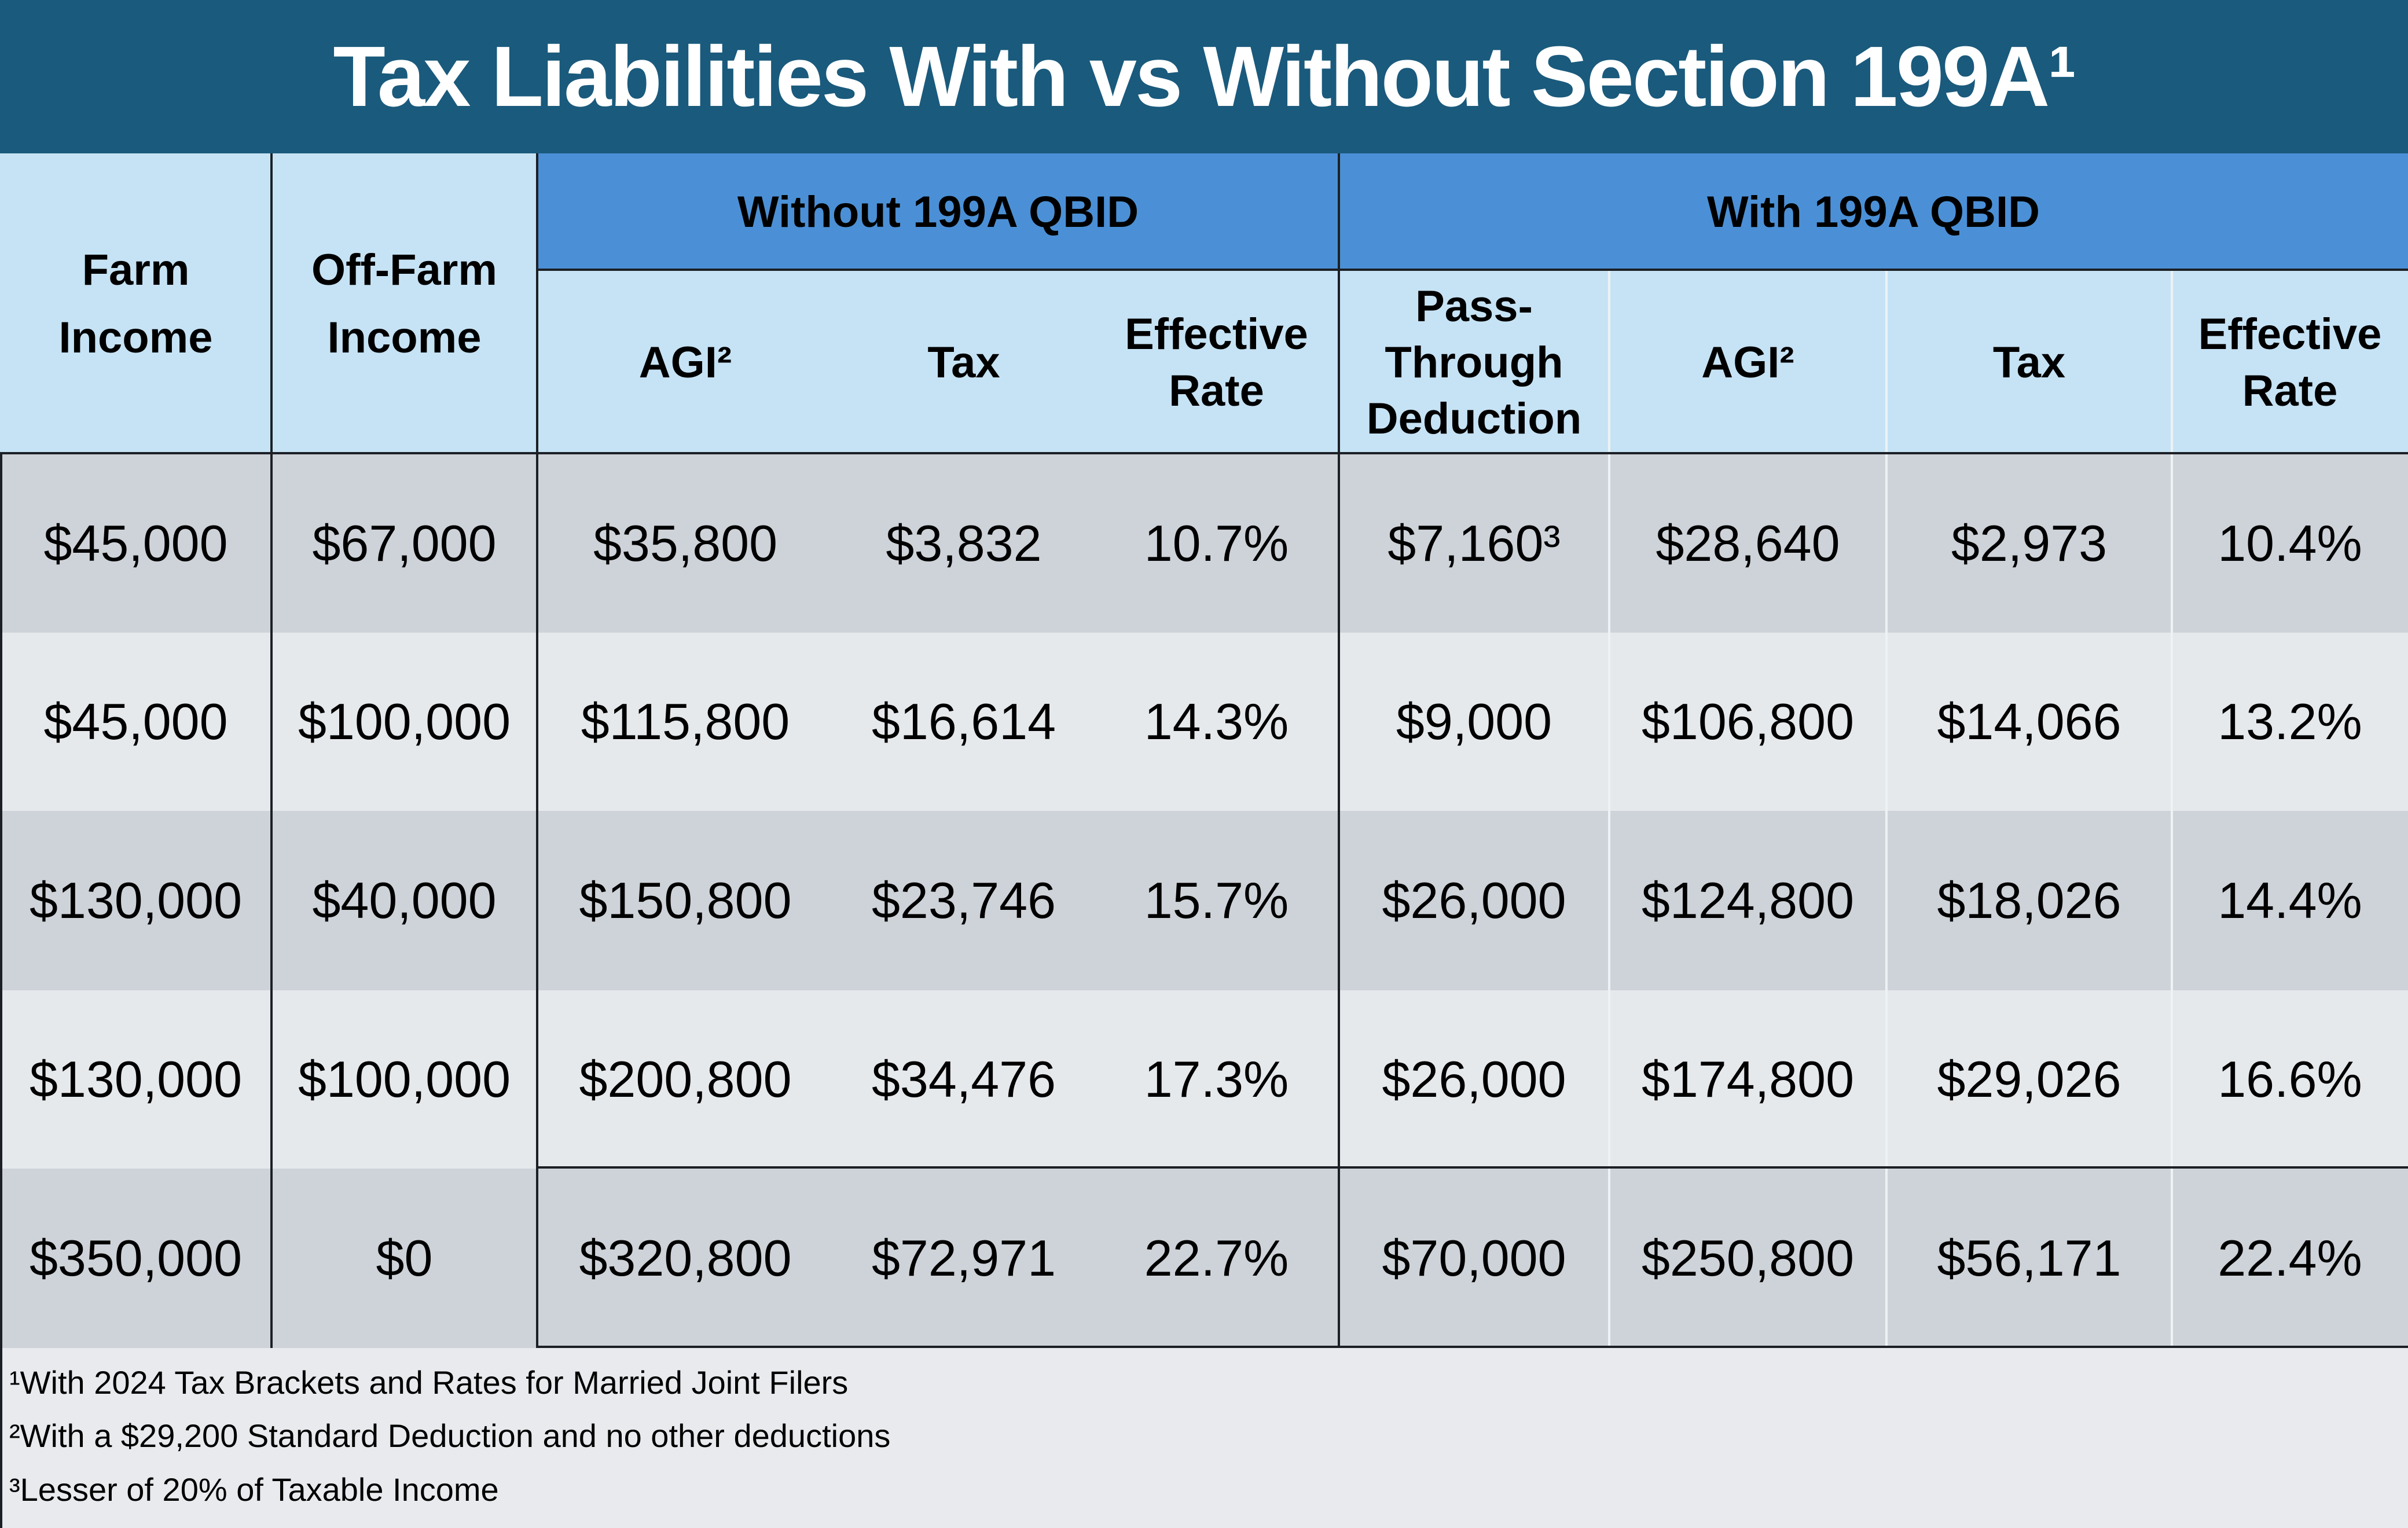 This screenshot has height=1528, width=2408. What do you see at coordinates (2290, 722) in the screenshot?
I see `table-cell: 13.2%` at bounding box center [2290, 722].